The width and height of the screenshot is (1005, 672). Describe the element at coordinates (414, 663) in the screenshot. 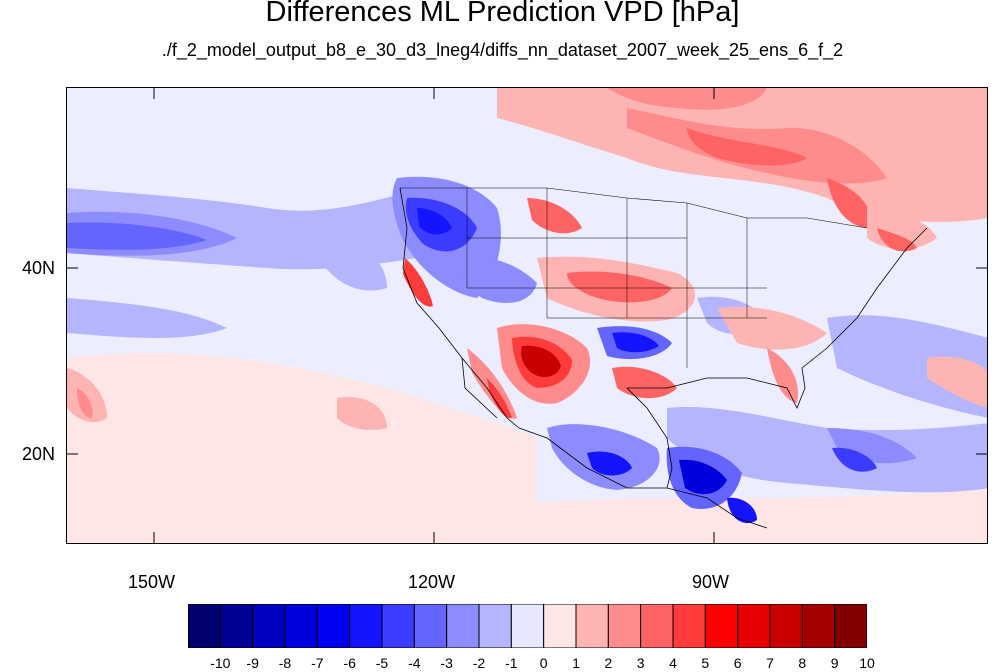

I see `colorbar-tick-label: -4` at that location.